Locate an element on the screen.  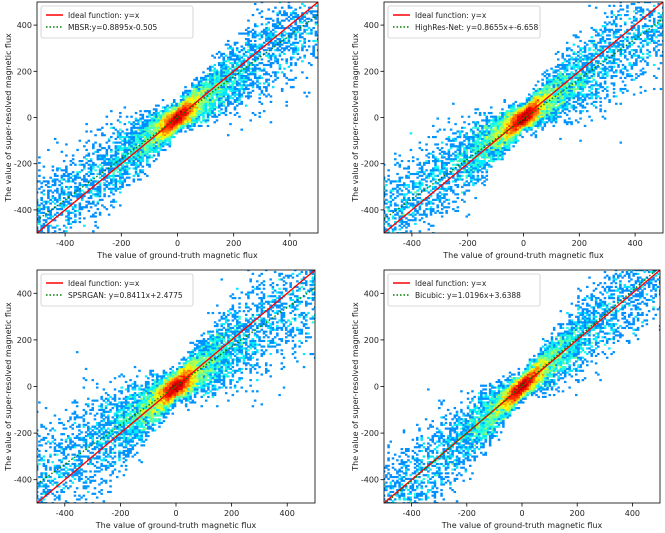
legend-box is located at coordinates (117, 22).